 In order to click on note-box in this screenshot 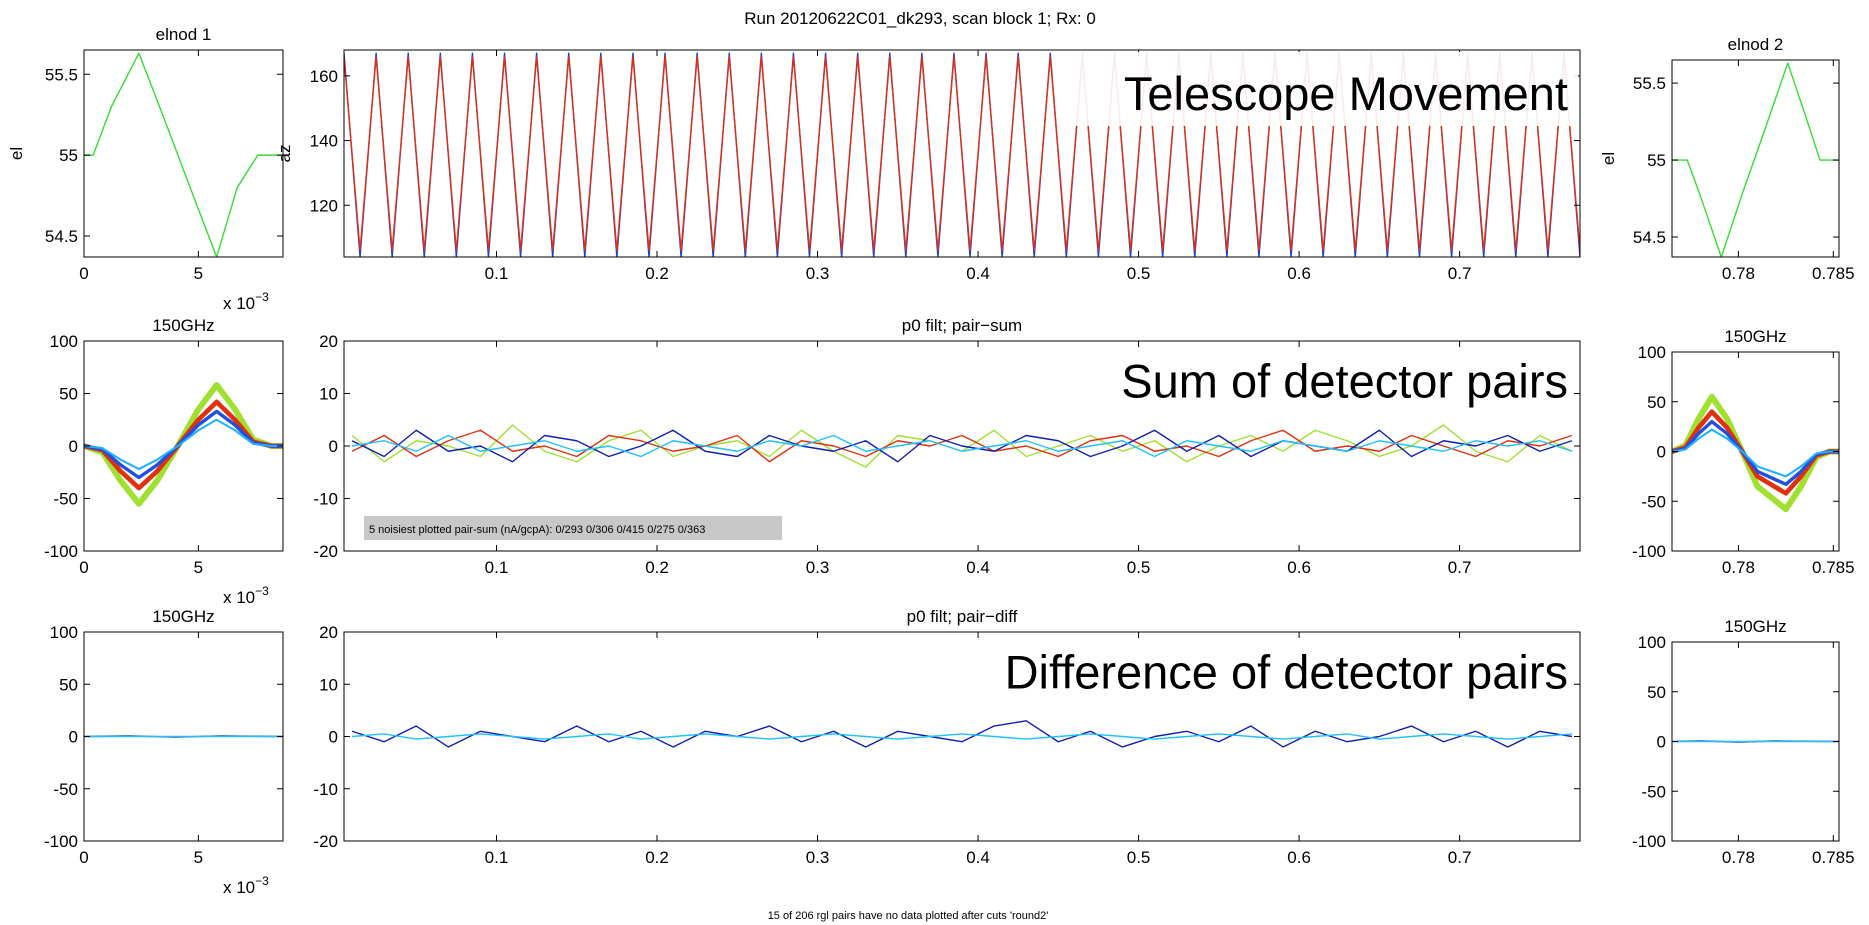, I will do `click(573, 528)`.